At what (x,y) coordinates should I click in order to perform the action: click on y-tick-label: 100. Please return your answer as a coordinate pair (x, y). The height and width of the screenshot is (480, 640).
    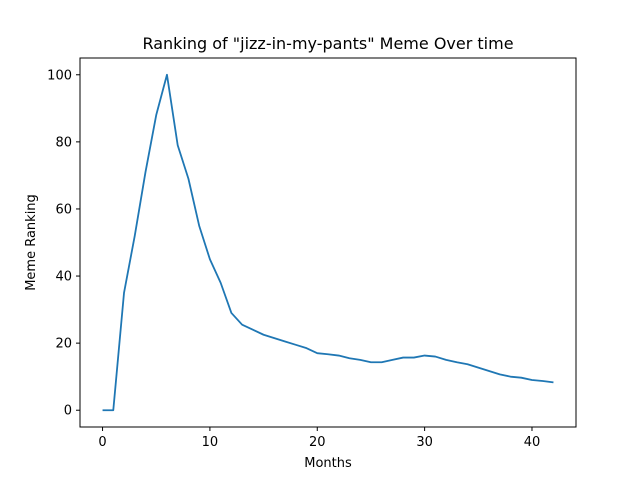
    Looking at the image, I should click on (59, 75).